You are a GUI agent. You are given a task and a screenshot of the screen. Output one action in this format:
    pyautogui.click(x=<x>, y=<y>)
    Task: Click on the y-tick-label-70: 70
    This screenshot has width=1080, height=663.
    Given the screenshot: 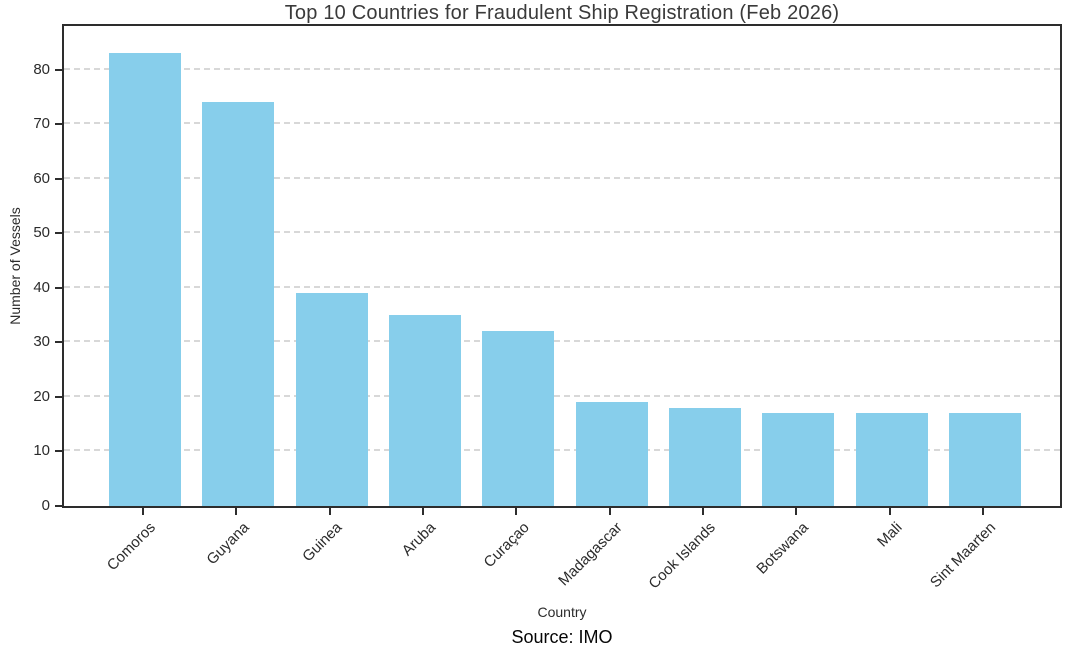 What is the action you would take?
    pyautogui.click(x=41, y=124)
    